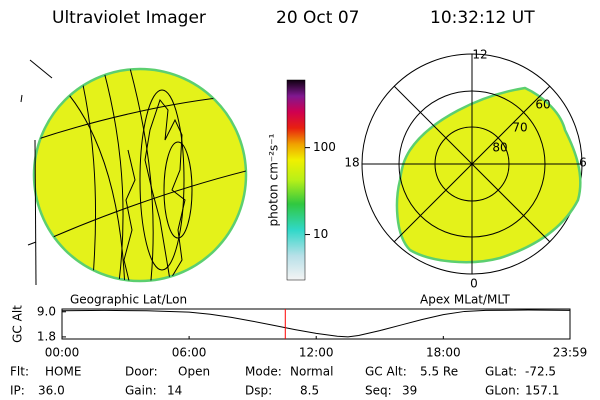 The width and height of the screenshot is (600, 400). What do you see at coordinates (501, 372) in the screenshot?
I see `status-label: GLat:` at bounding box center [501, 372].